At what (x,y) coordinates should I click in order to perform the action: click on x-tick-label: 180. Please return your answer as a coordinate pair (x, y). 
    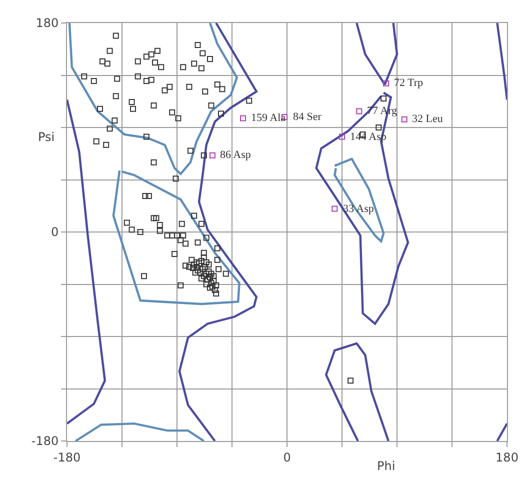
    Looking at the image, I should click on (507, 457).